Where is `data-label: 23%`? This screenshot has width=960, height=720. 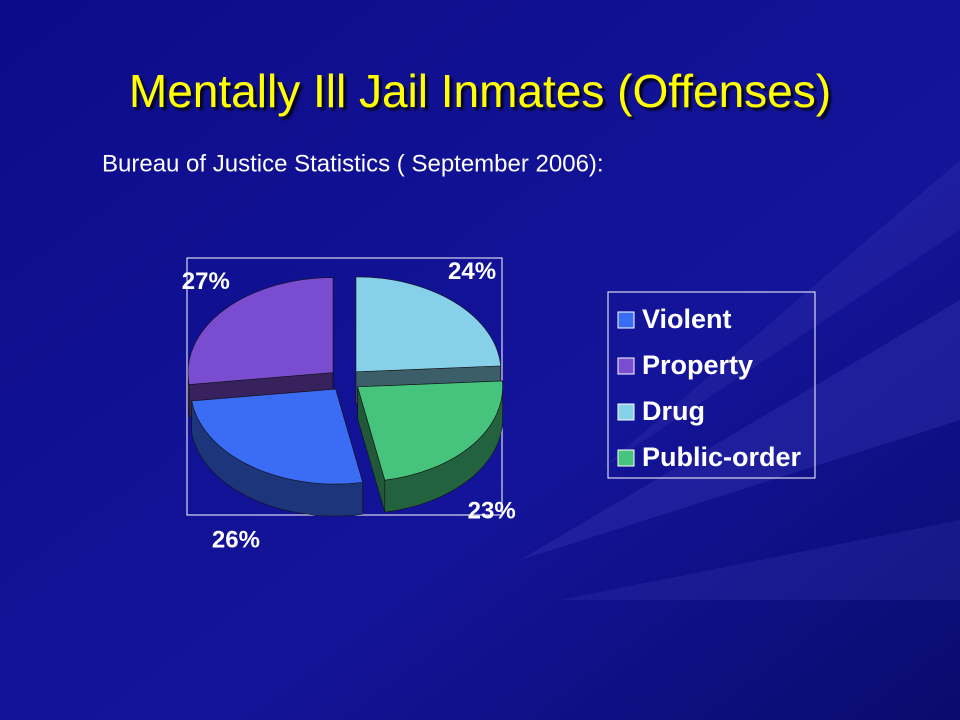 data-label: 23% is located at coordinates (492, 511).